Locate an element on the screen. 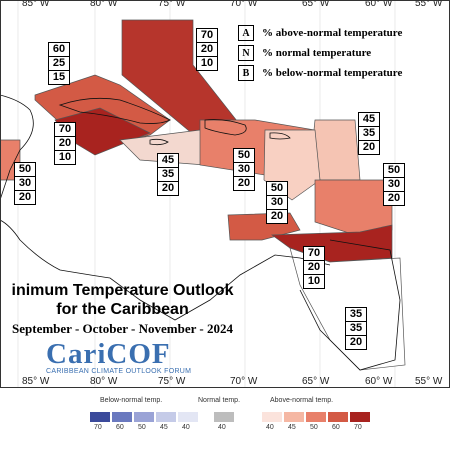 The image size is (450, 450). lon-label-top: 60° W is located at coordinates (379, 4).